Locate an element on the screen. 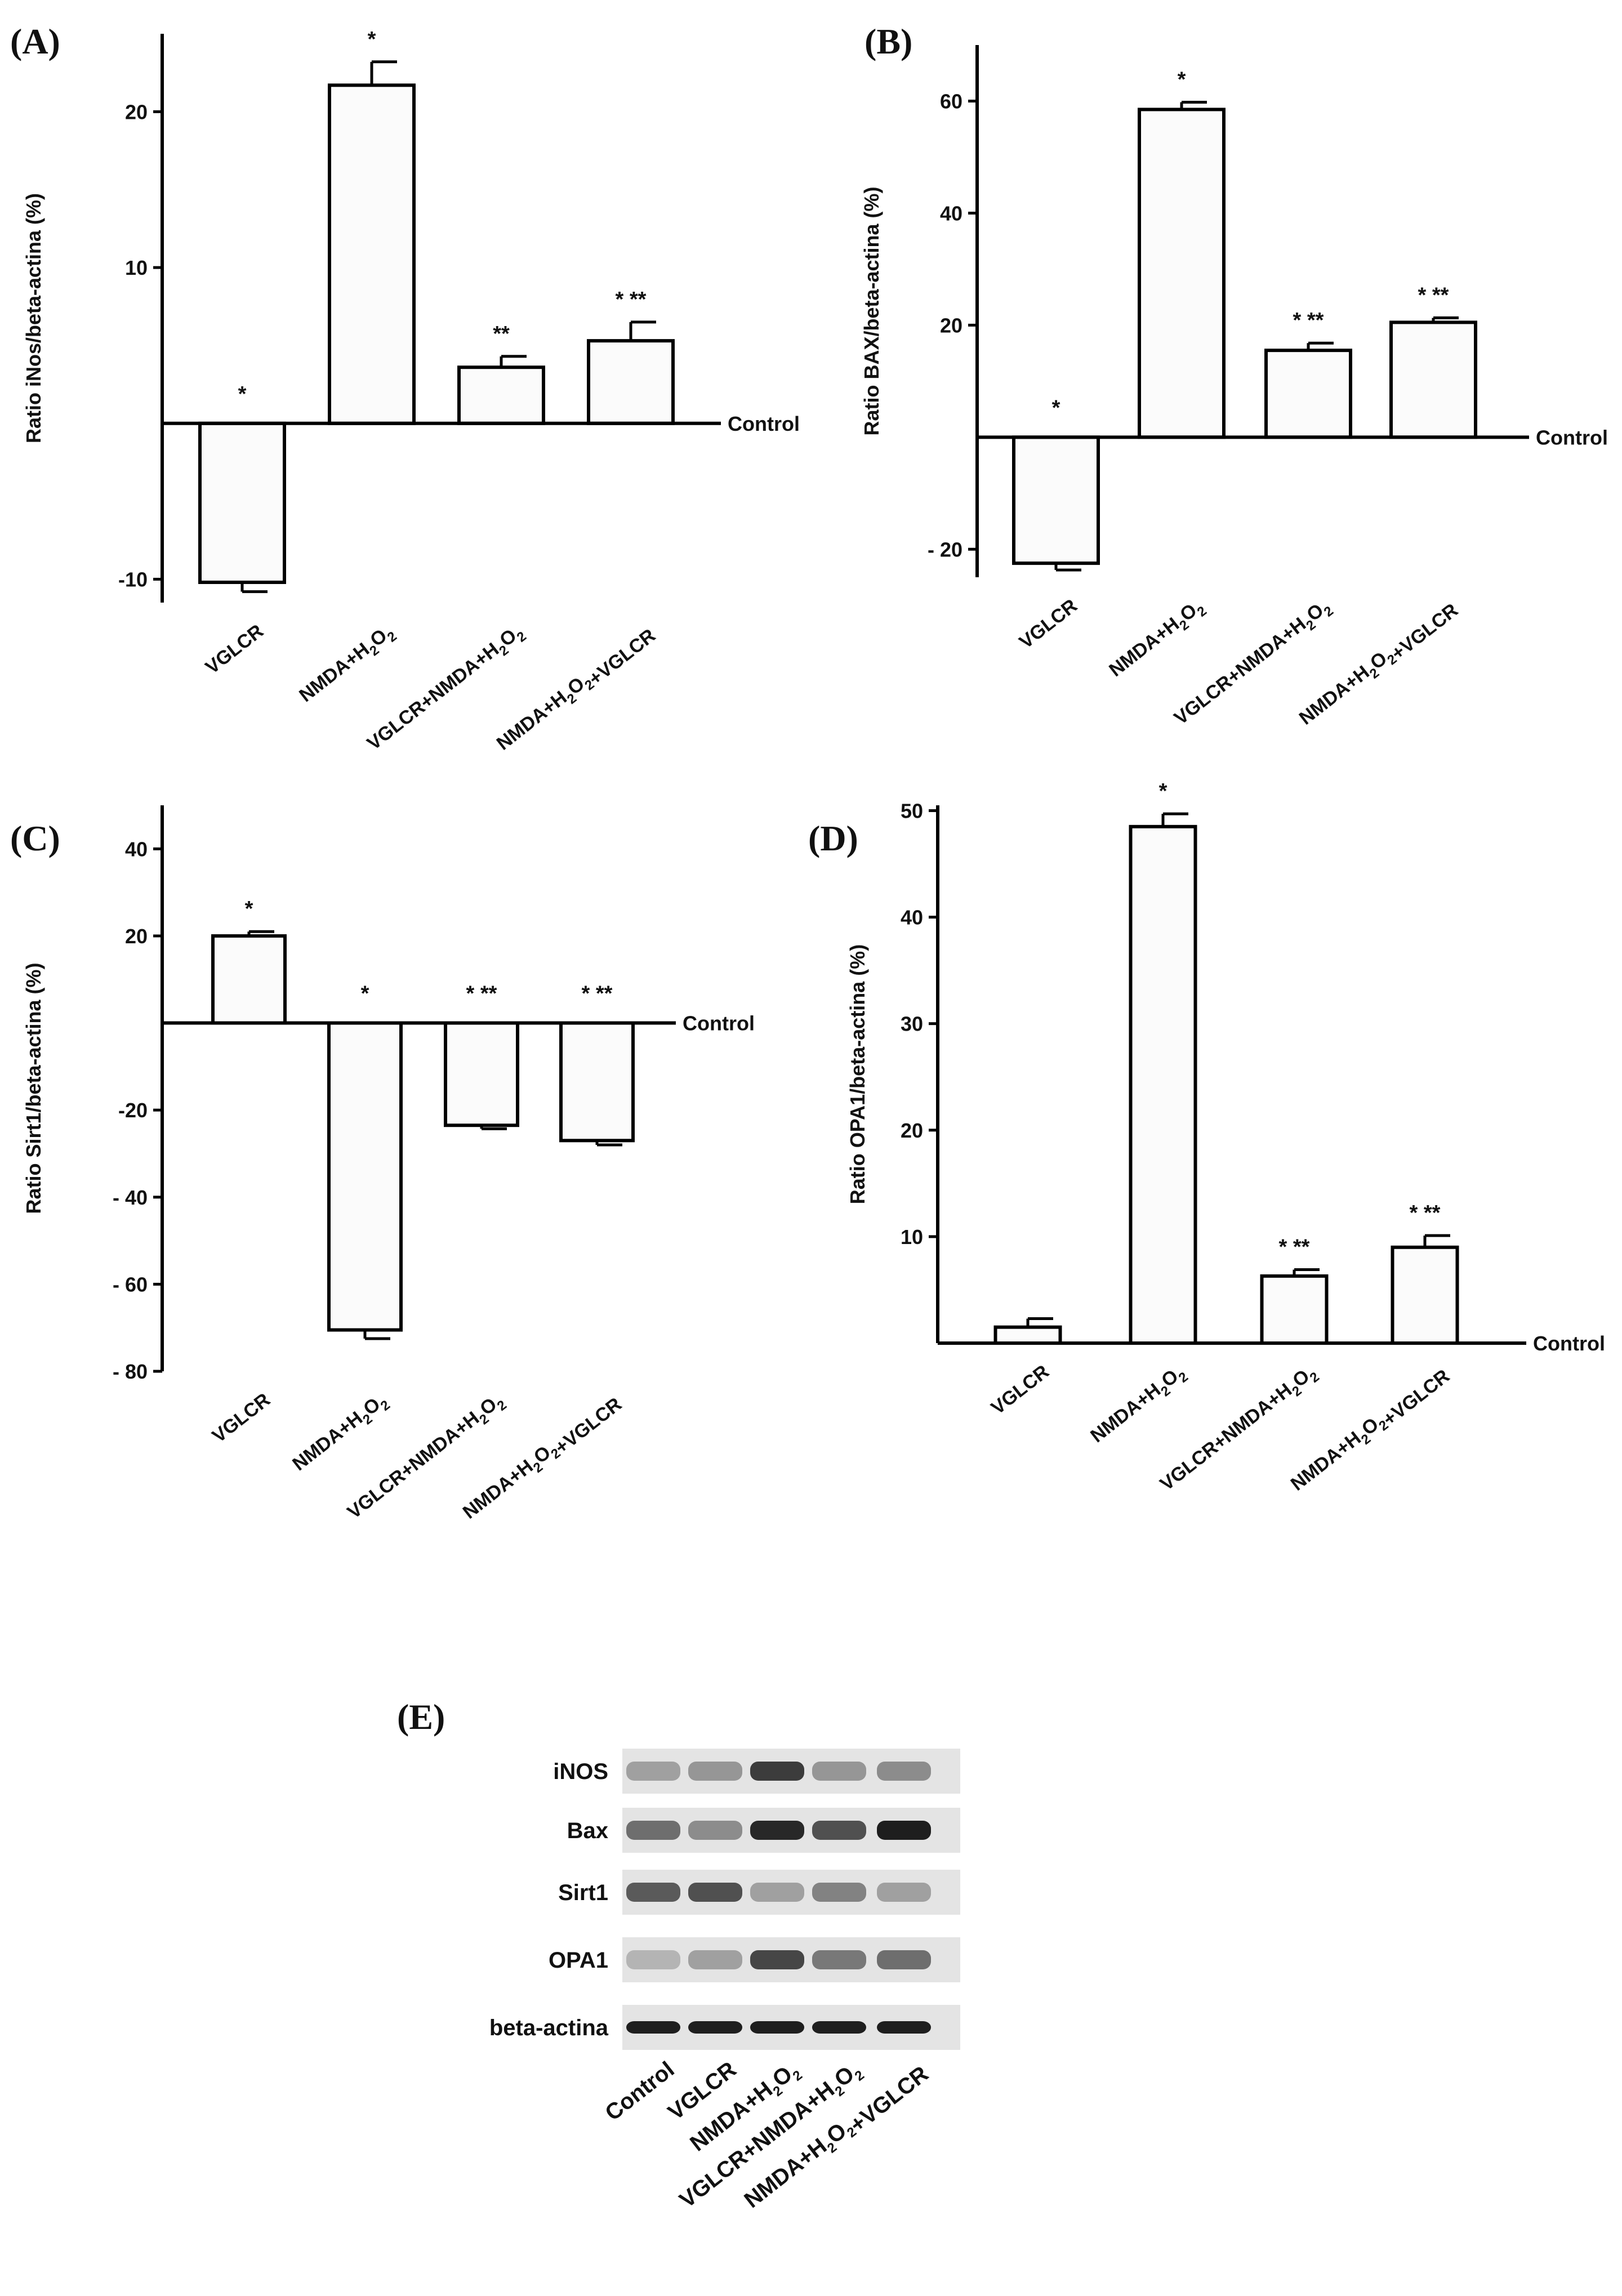 The width and height of the screenshot is (1622, 2296). panel-letter: (D) is located at coordinates (833, 838).